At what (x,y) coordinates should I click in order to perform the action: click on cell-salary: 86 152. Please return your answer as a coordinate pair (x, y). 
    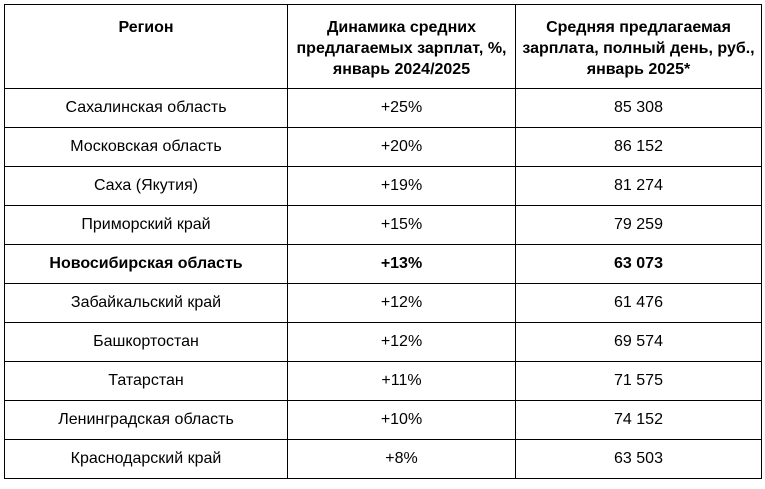
    Looking at the image, I should click on (638, 147).